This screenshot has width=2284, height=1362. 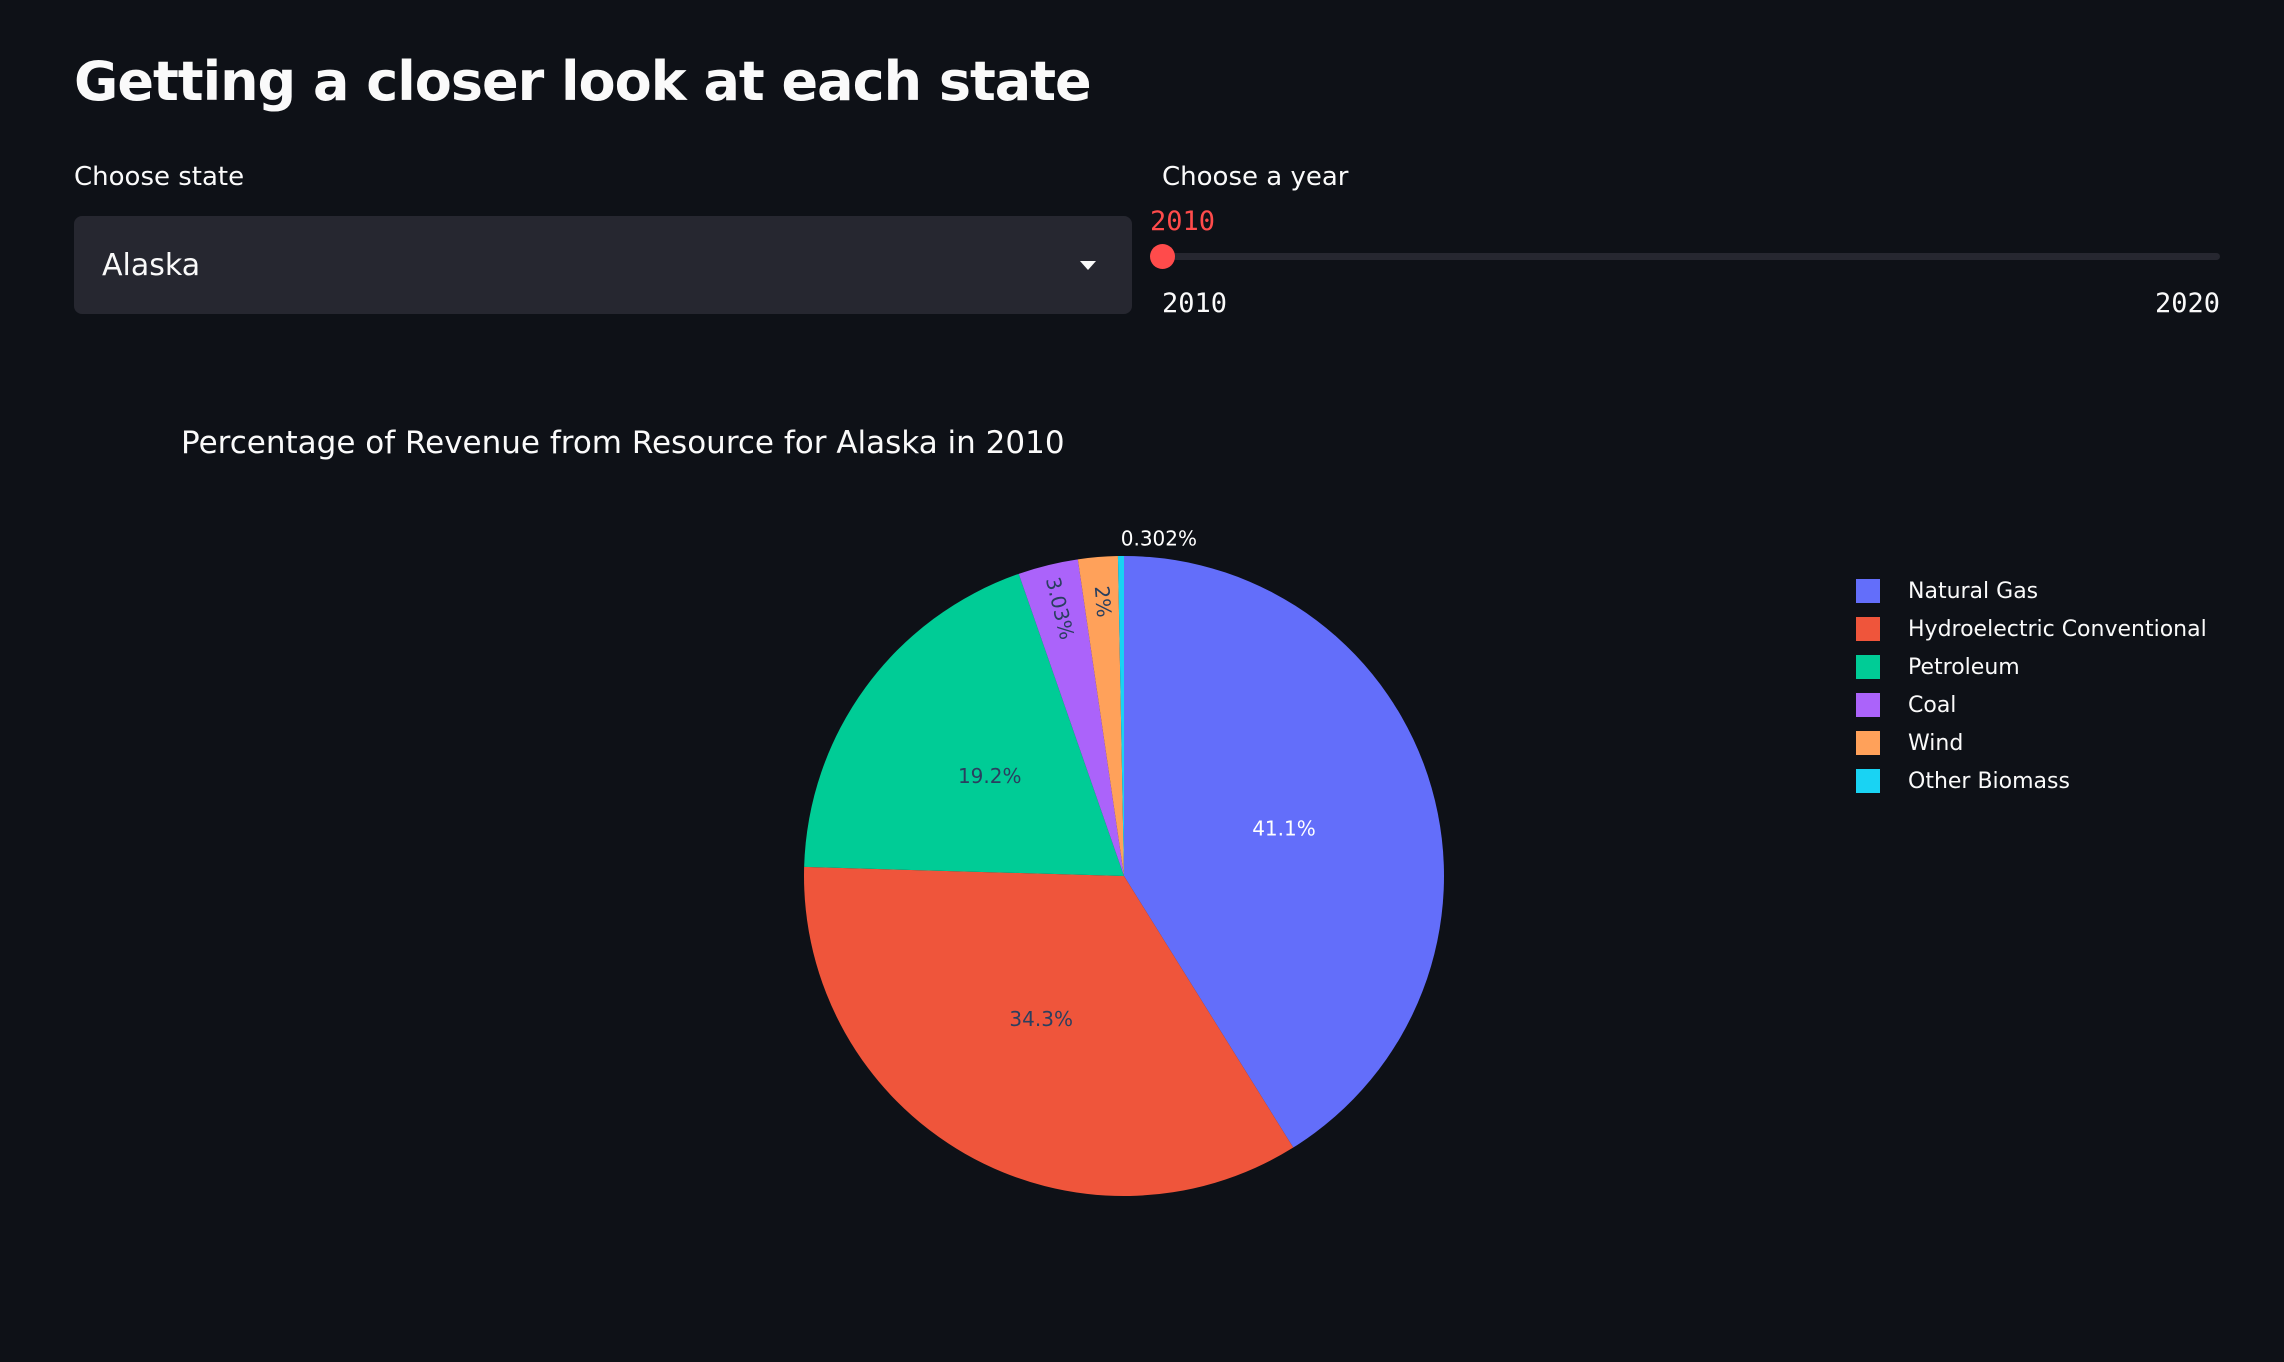 What do you see at coordinates (1100, 716) in the screenshot?
I see `pie-slice-wind` at bounding box center [1100, 716].